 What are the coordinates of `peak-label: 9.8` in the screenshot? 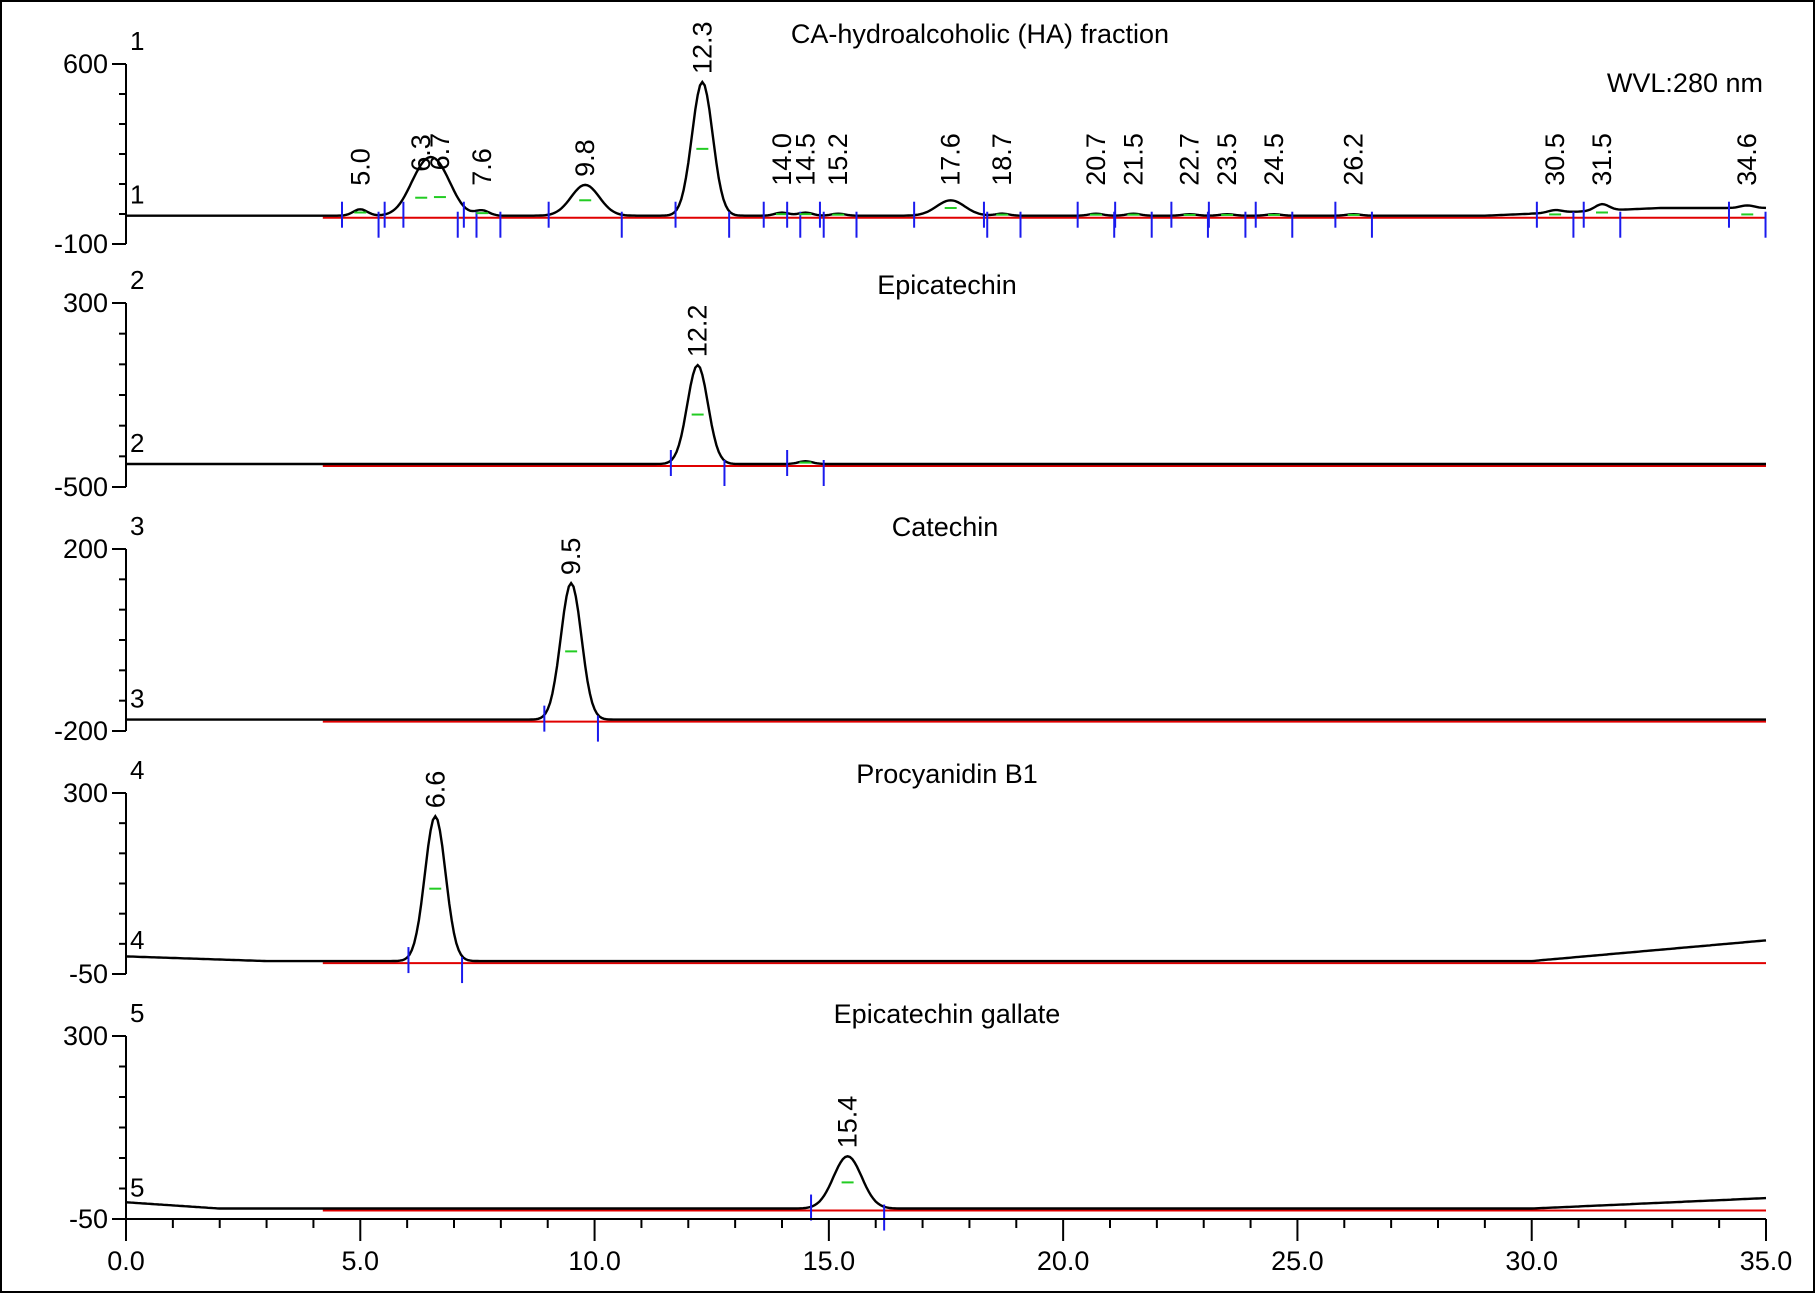 It's located at (585, 158).